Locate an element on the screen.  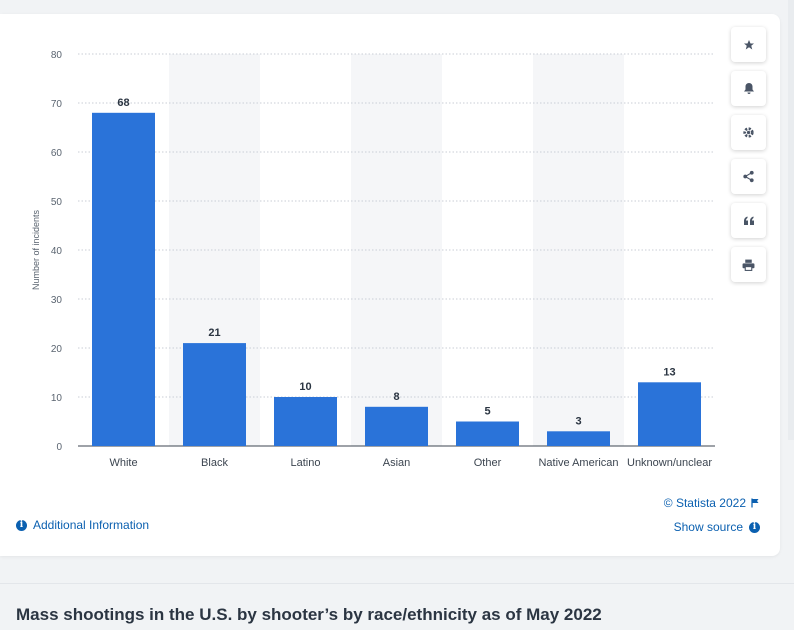
notification-button is located at coordinates (748, 88).